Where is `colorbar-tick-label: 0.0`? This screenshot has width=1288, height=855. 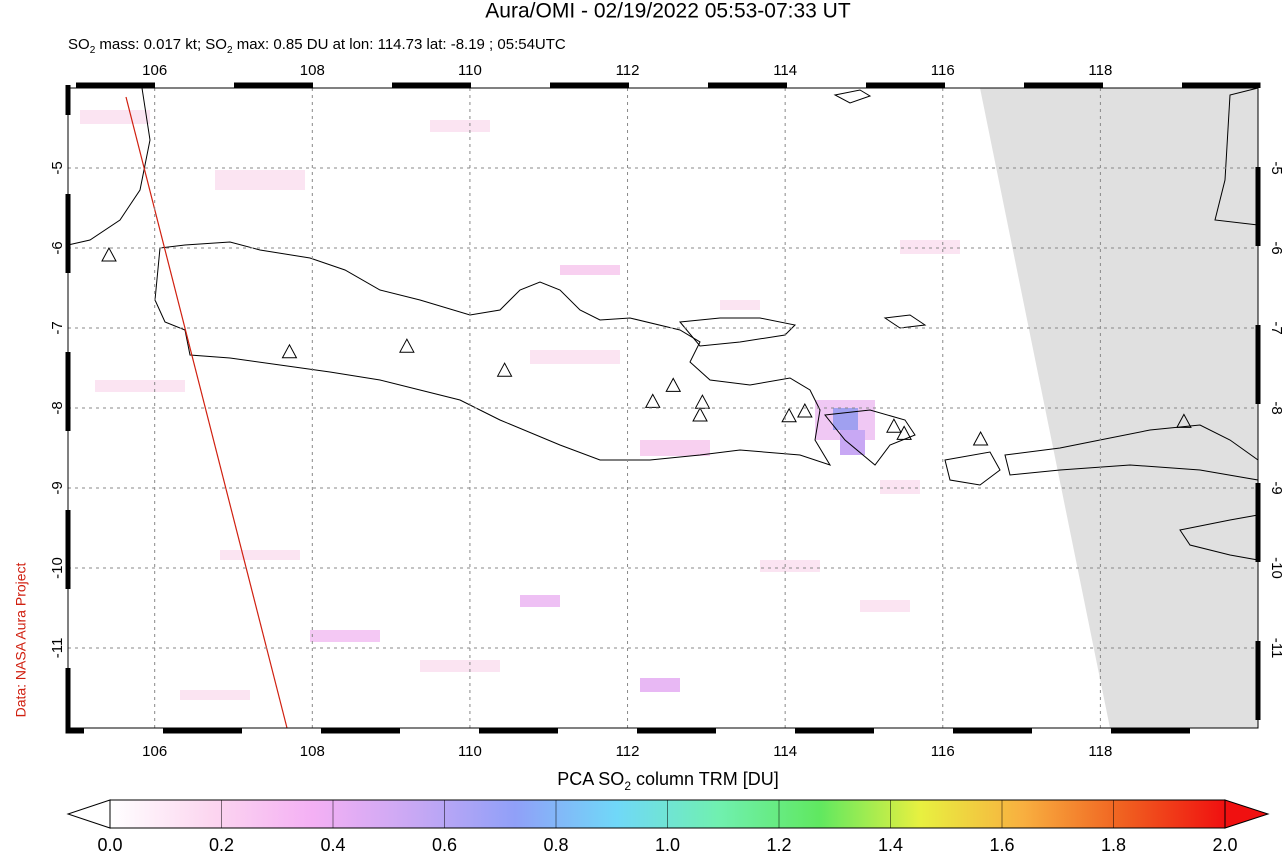
colorbar-tick-label: 0.0 is located at coordinates (109, 845).